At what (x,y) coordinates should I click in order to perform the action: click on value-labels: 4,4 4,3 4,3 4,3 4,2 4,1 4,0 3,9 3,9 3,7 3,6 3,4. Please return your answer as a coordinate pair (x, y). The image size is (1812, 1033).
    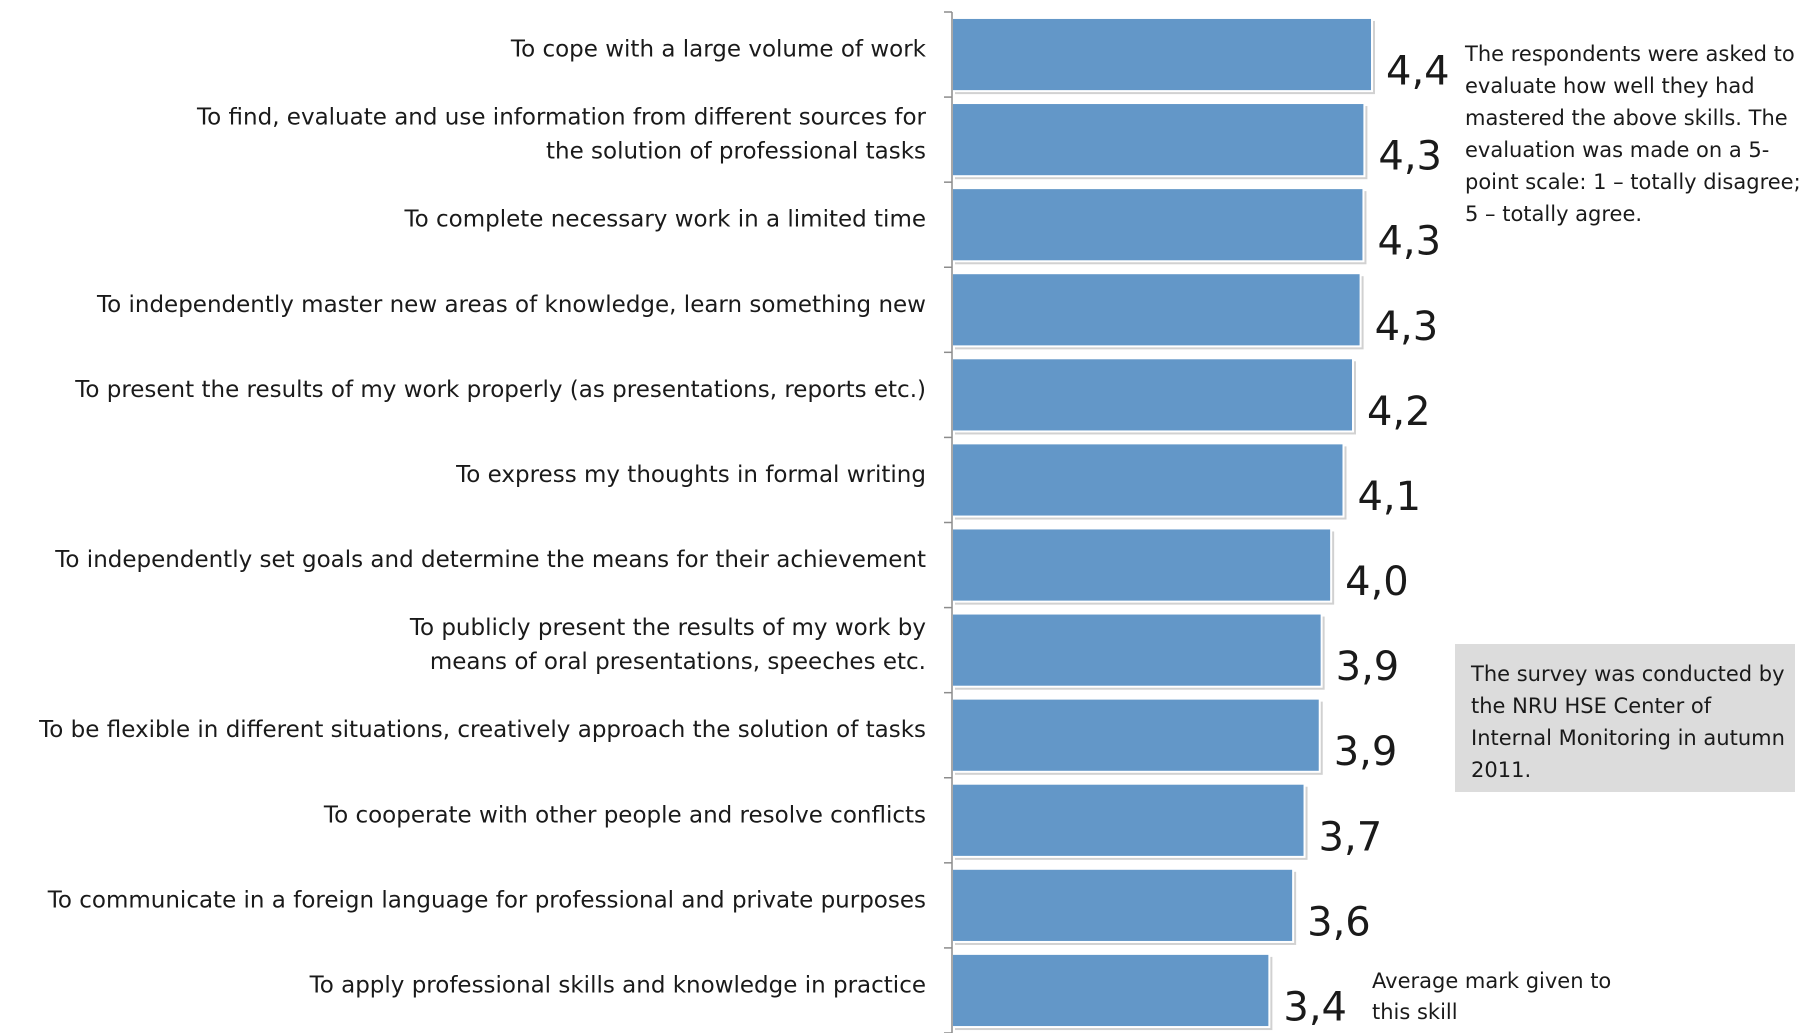
    Looking at the image, I should click on (1366, 540).